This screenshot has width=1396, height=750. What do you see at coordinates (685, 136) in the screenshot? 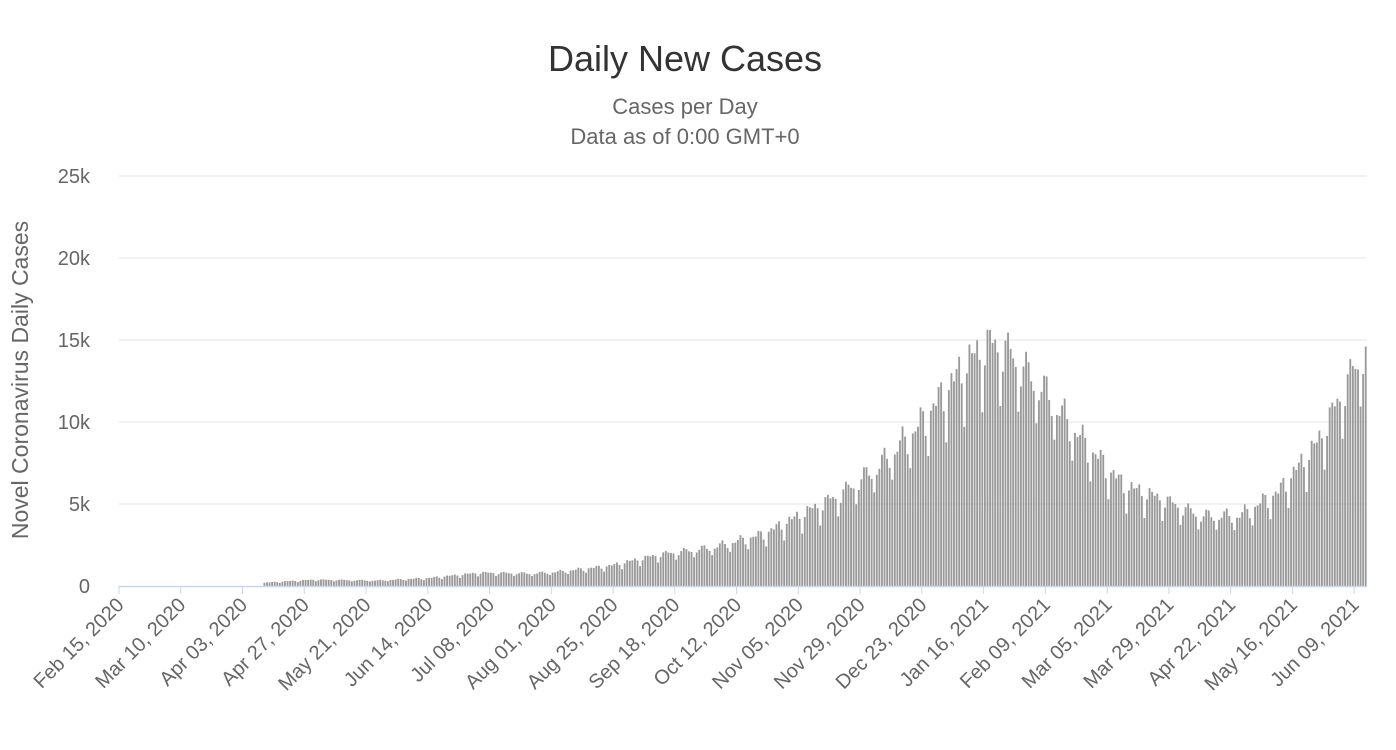
I see `chart-data-date-note: Data as of 0:00 GMT+0` at bounding box center [685, 136].